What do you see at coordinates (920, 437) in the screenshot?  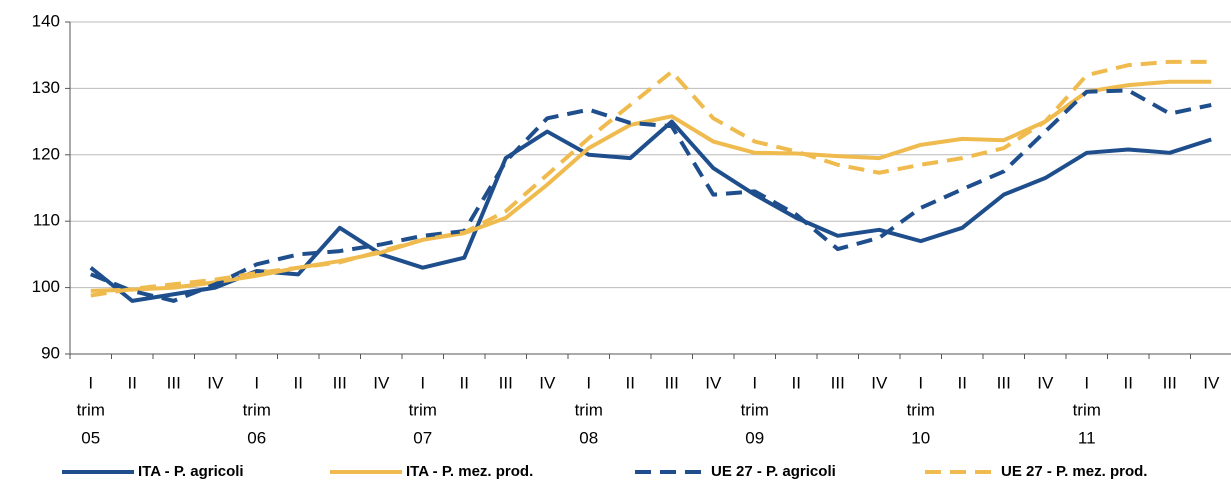 I see `group-label: 10` at bounding box center [920, 437].